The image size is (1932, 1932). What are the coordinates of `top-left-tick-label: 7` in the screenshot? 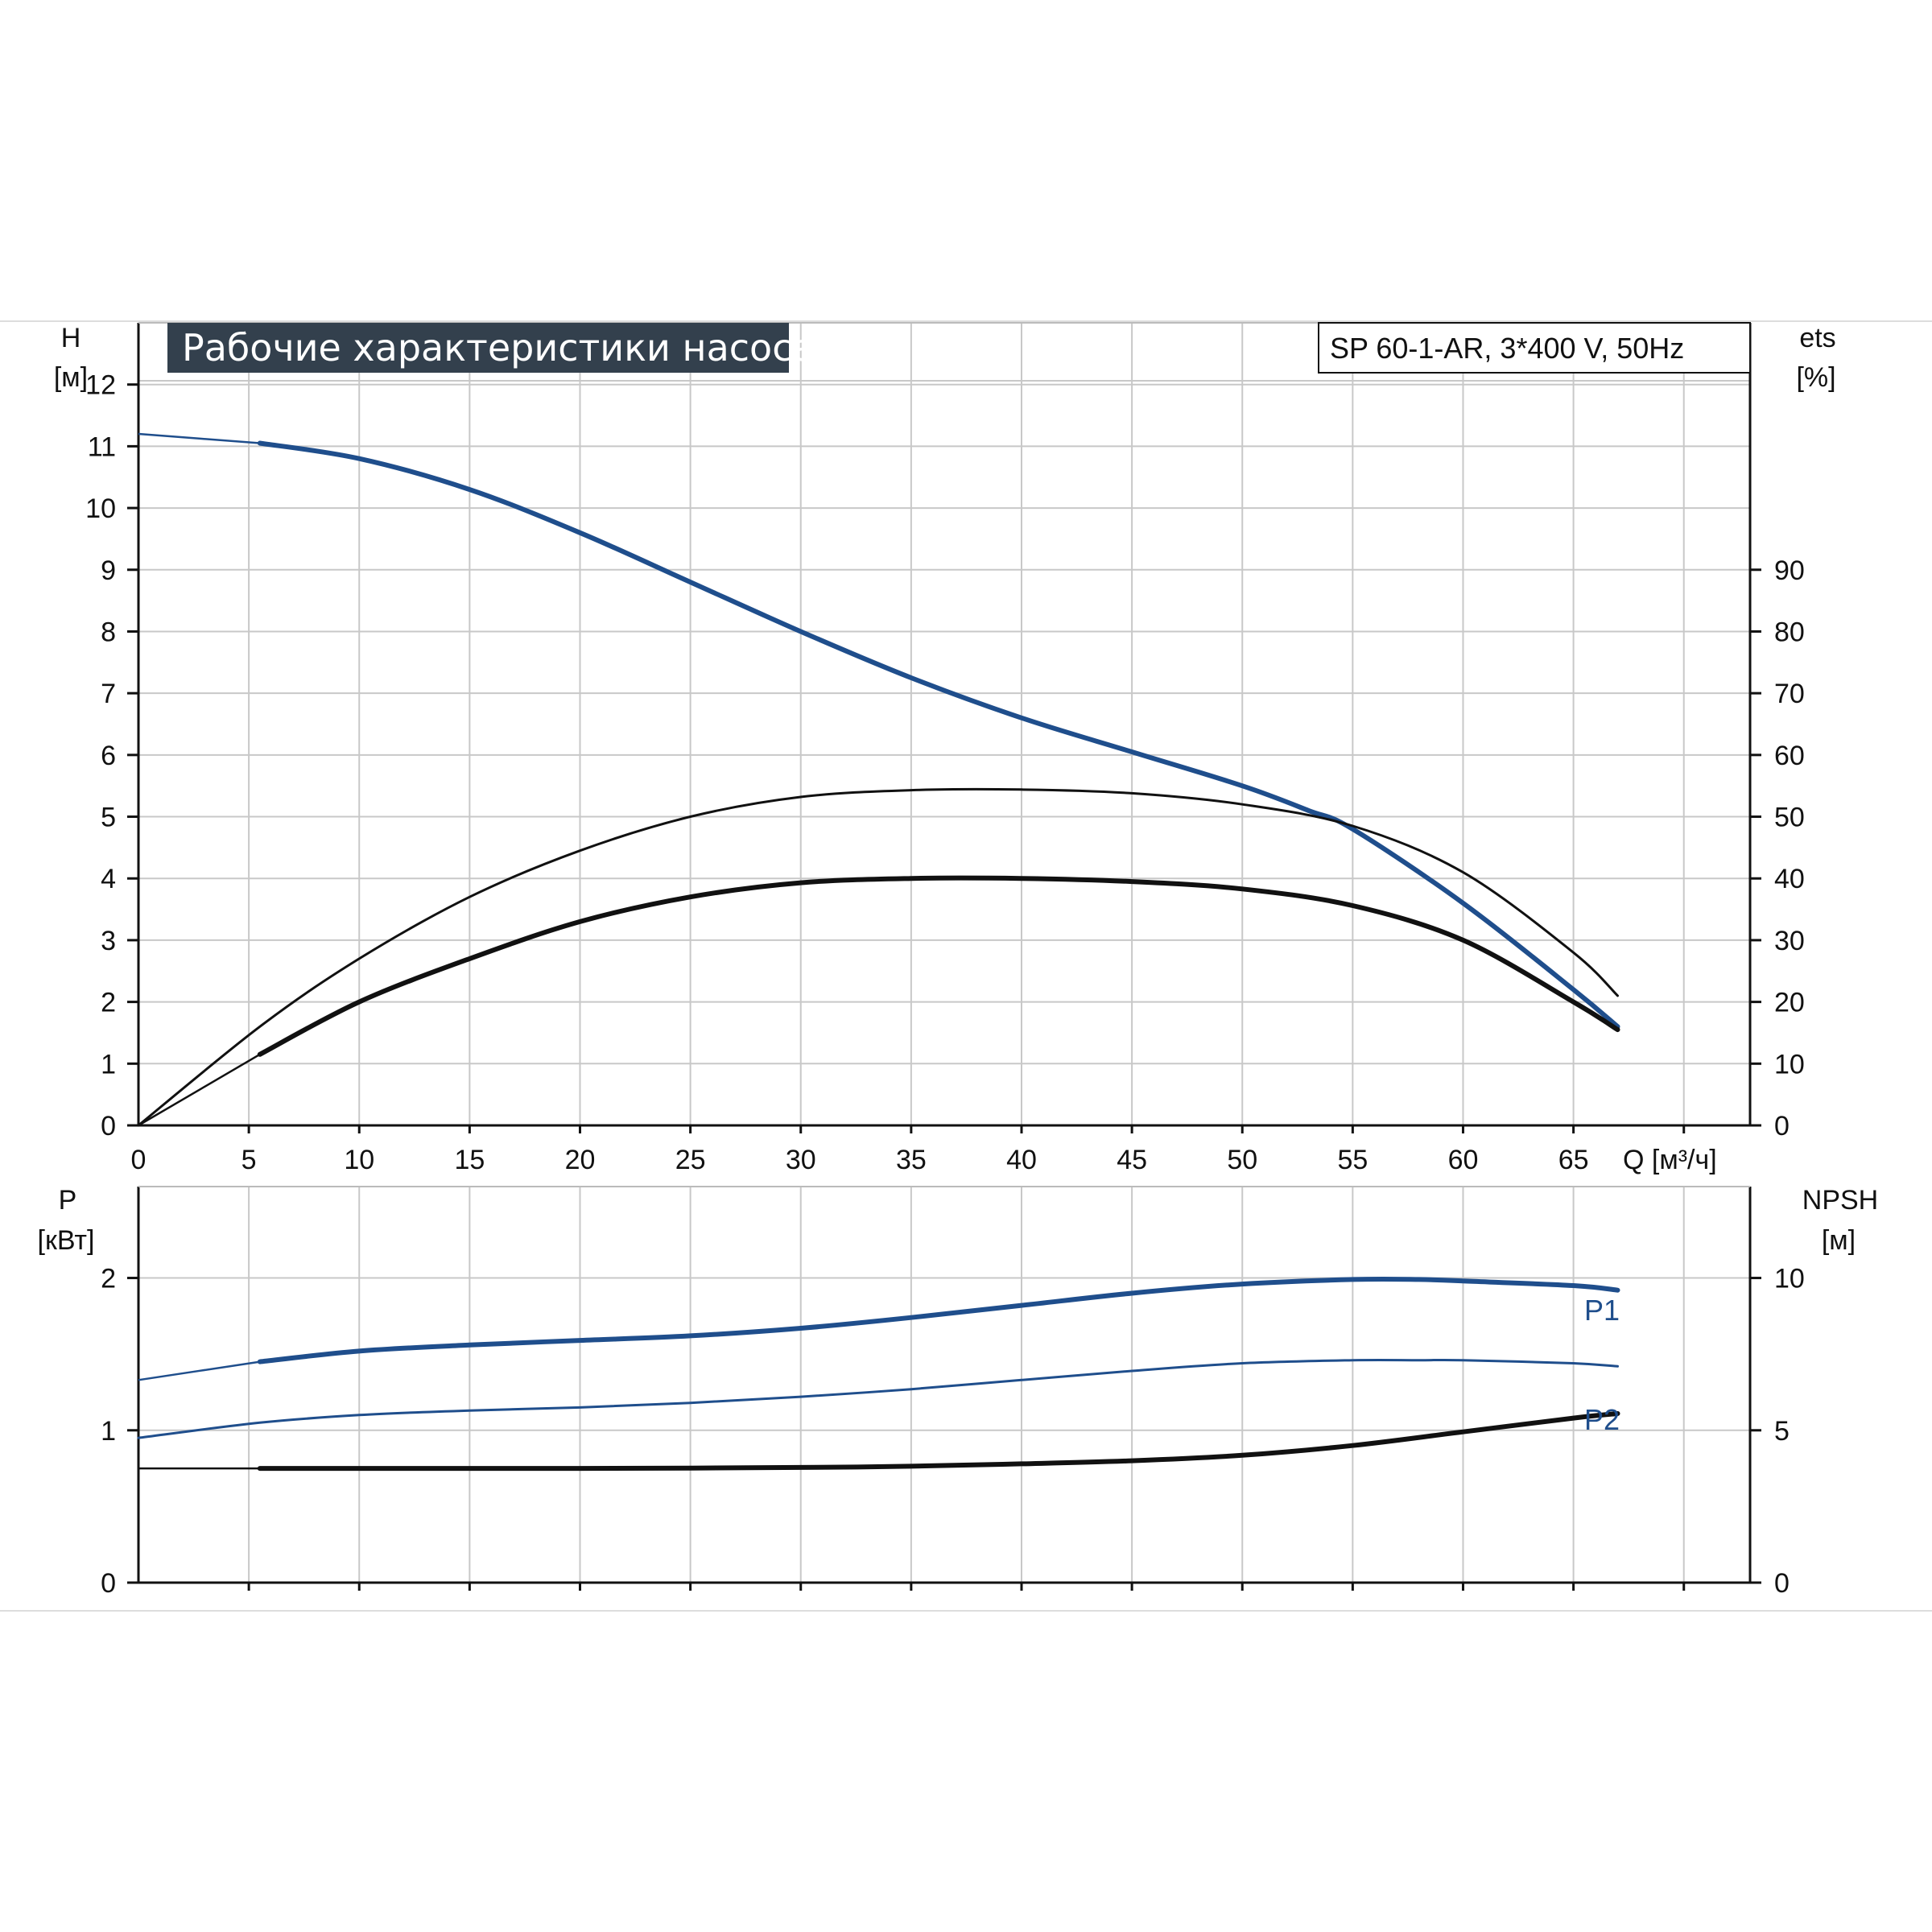 It's located at (108, 694).